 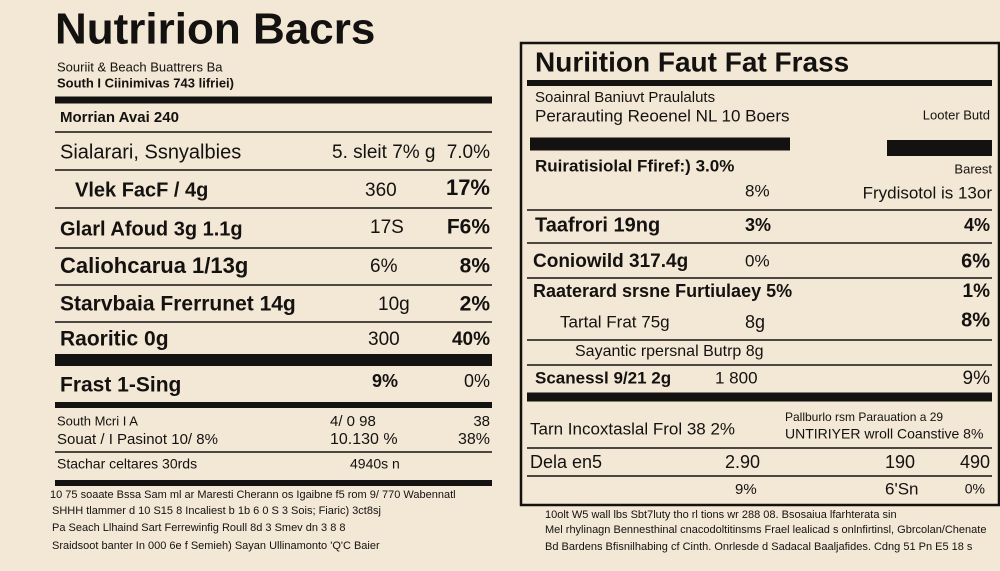 What do you see at coordinates (119, 117) in the screenshot?
I see `label-text: Morrian Avai 240` at bounding box center [119, 117].